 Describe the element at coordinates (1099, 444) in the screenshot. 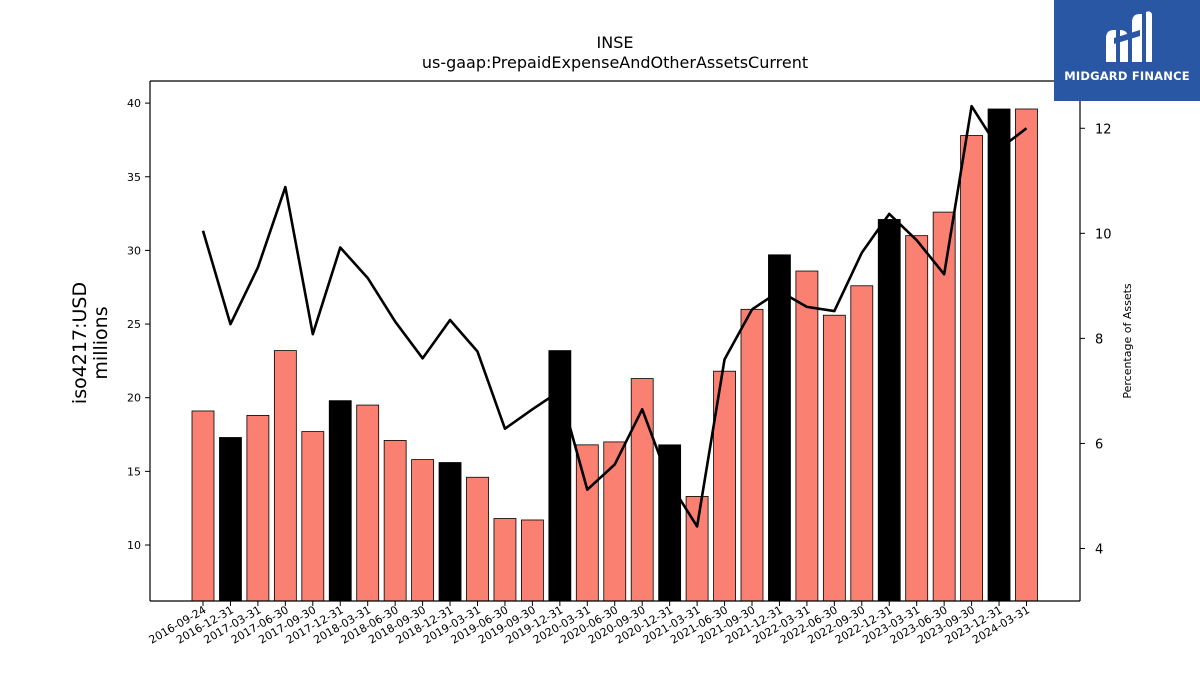

I see `y2-tick-label: 6` at that location.